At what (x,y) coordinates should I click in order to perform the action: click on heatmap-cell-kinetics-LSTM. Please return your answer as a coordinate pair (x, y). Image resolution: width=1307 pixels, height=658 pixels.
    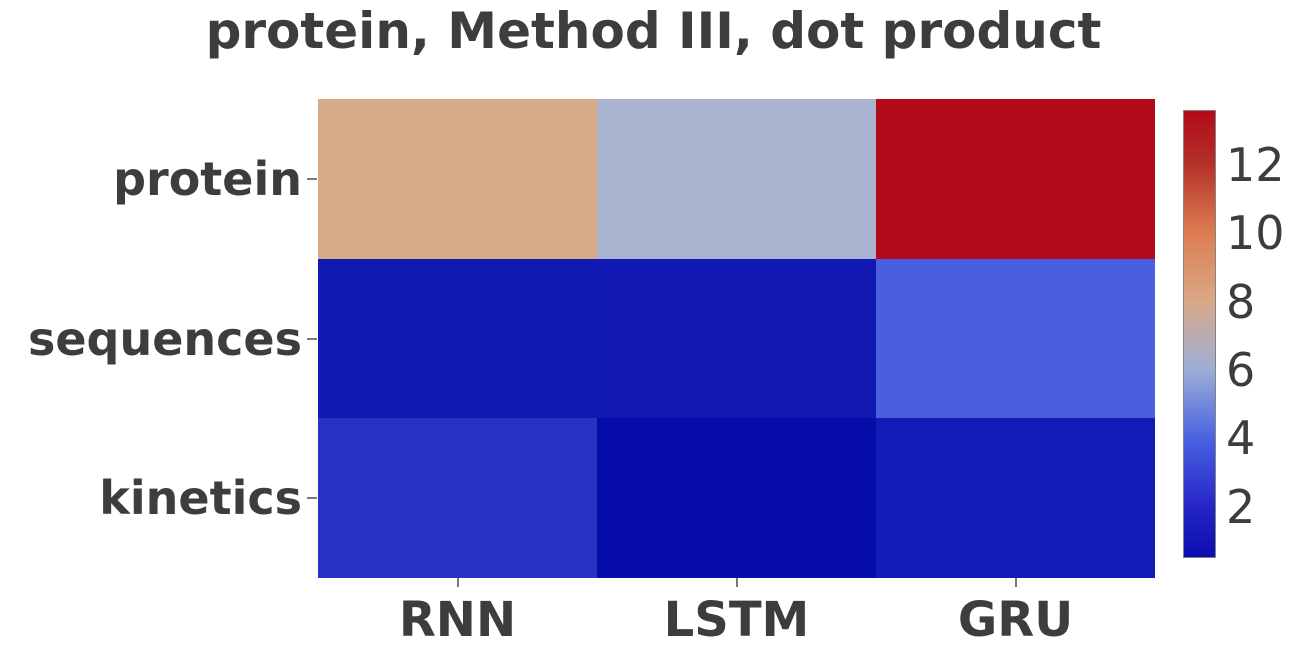
    Looking at the image, I should click on (736, 498).